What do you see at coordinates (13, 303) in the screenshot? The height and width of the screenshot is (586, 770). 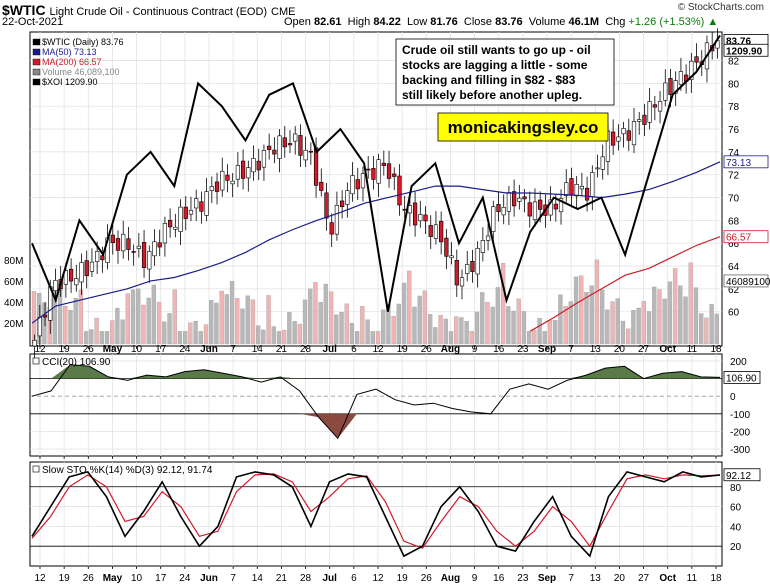 I see `volume-tick-label: 40M` at bounding box center [13, 303].